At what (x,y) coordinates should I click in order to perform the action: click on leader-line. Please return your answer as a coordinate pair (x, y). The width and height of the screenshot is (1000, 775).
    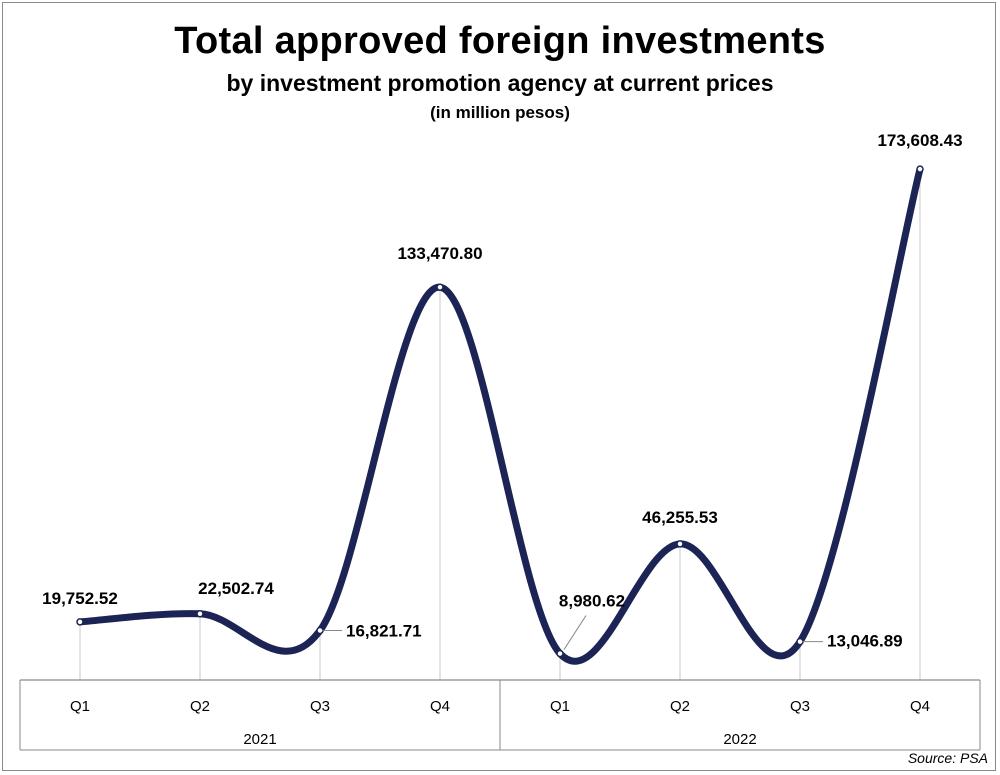
    Looking at the image, I should click on (575, 632).